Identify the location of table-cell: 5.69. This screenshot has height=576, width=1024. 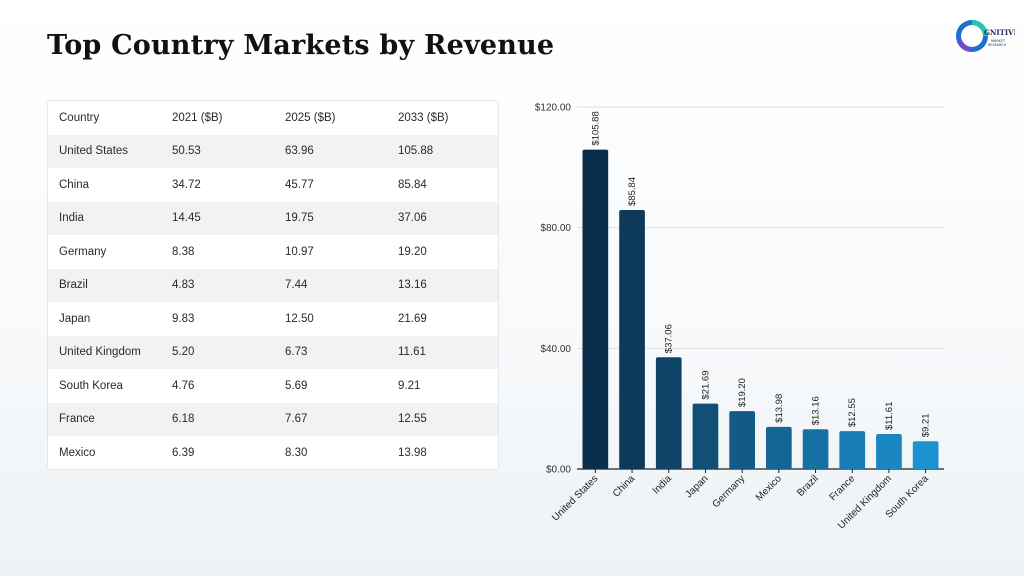
(330, 386).